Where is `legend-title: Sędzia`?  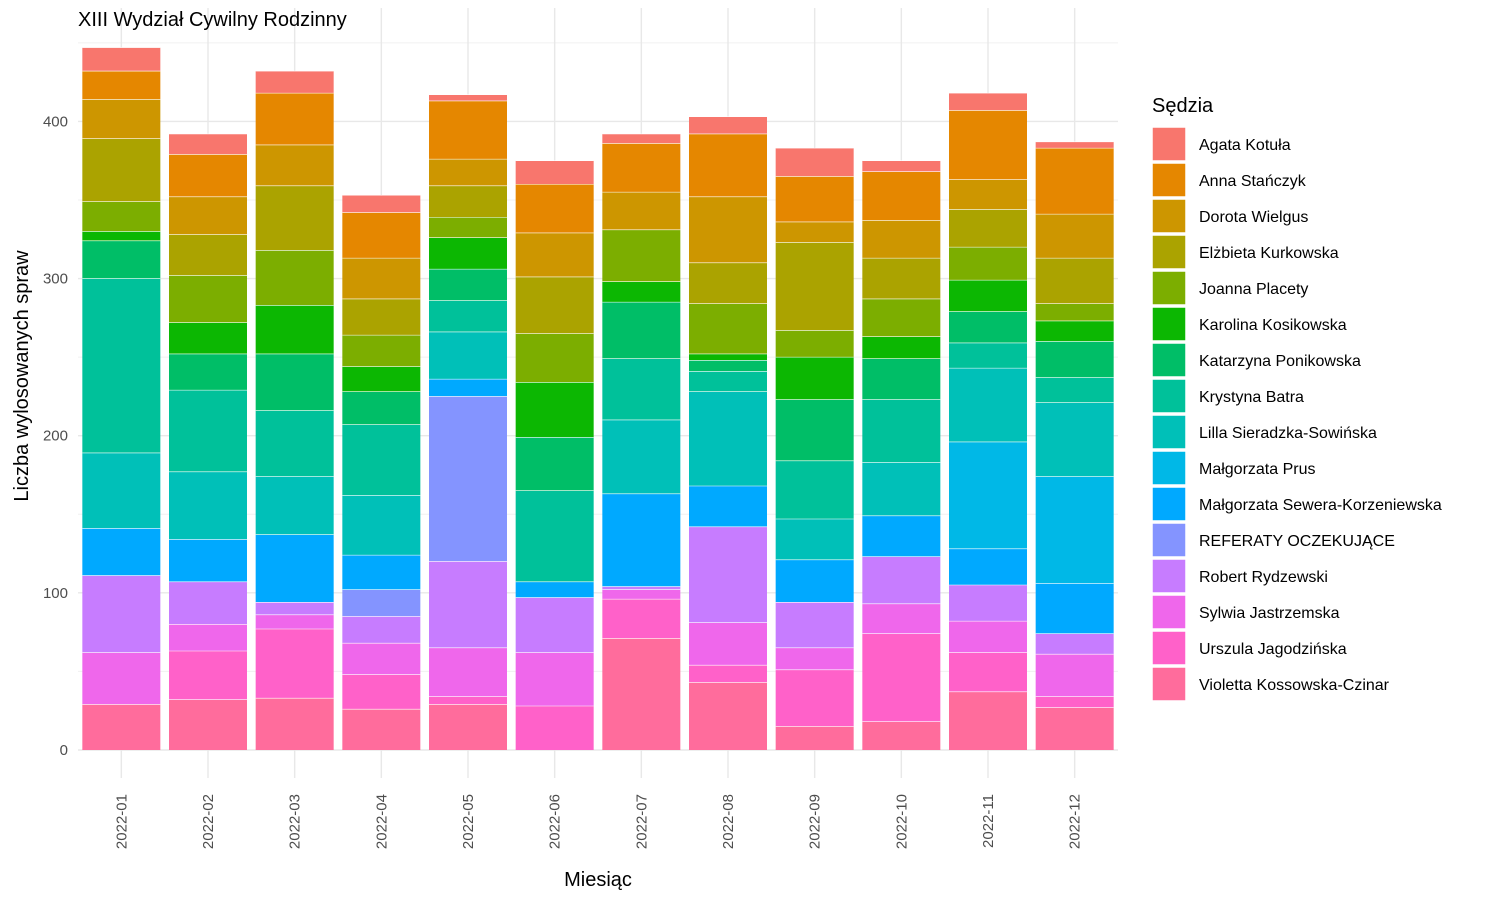 legend-title: Sędzia is located at coordinates (1183, 106).